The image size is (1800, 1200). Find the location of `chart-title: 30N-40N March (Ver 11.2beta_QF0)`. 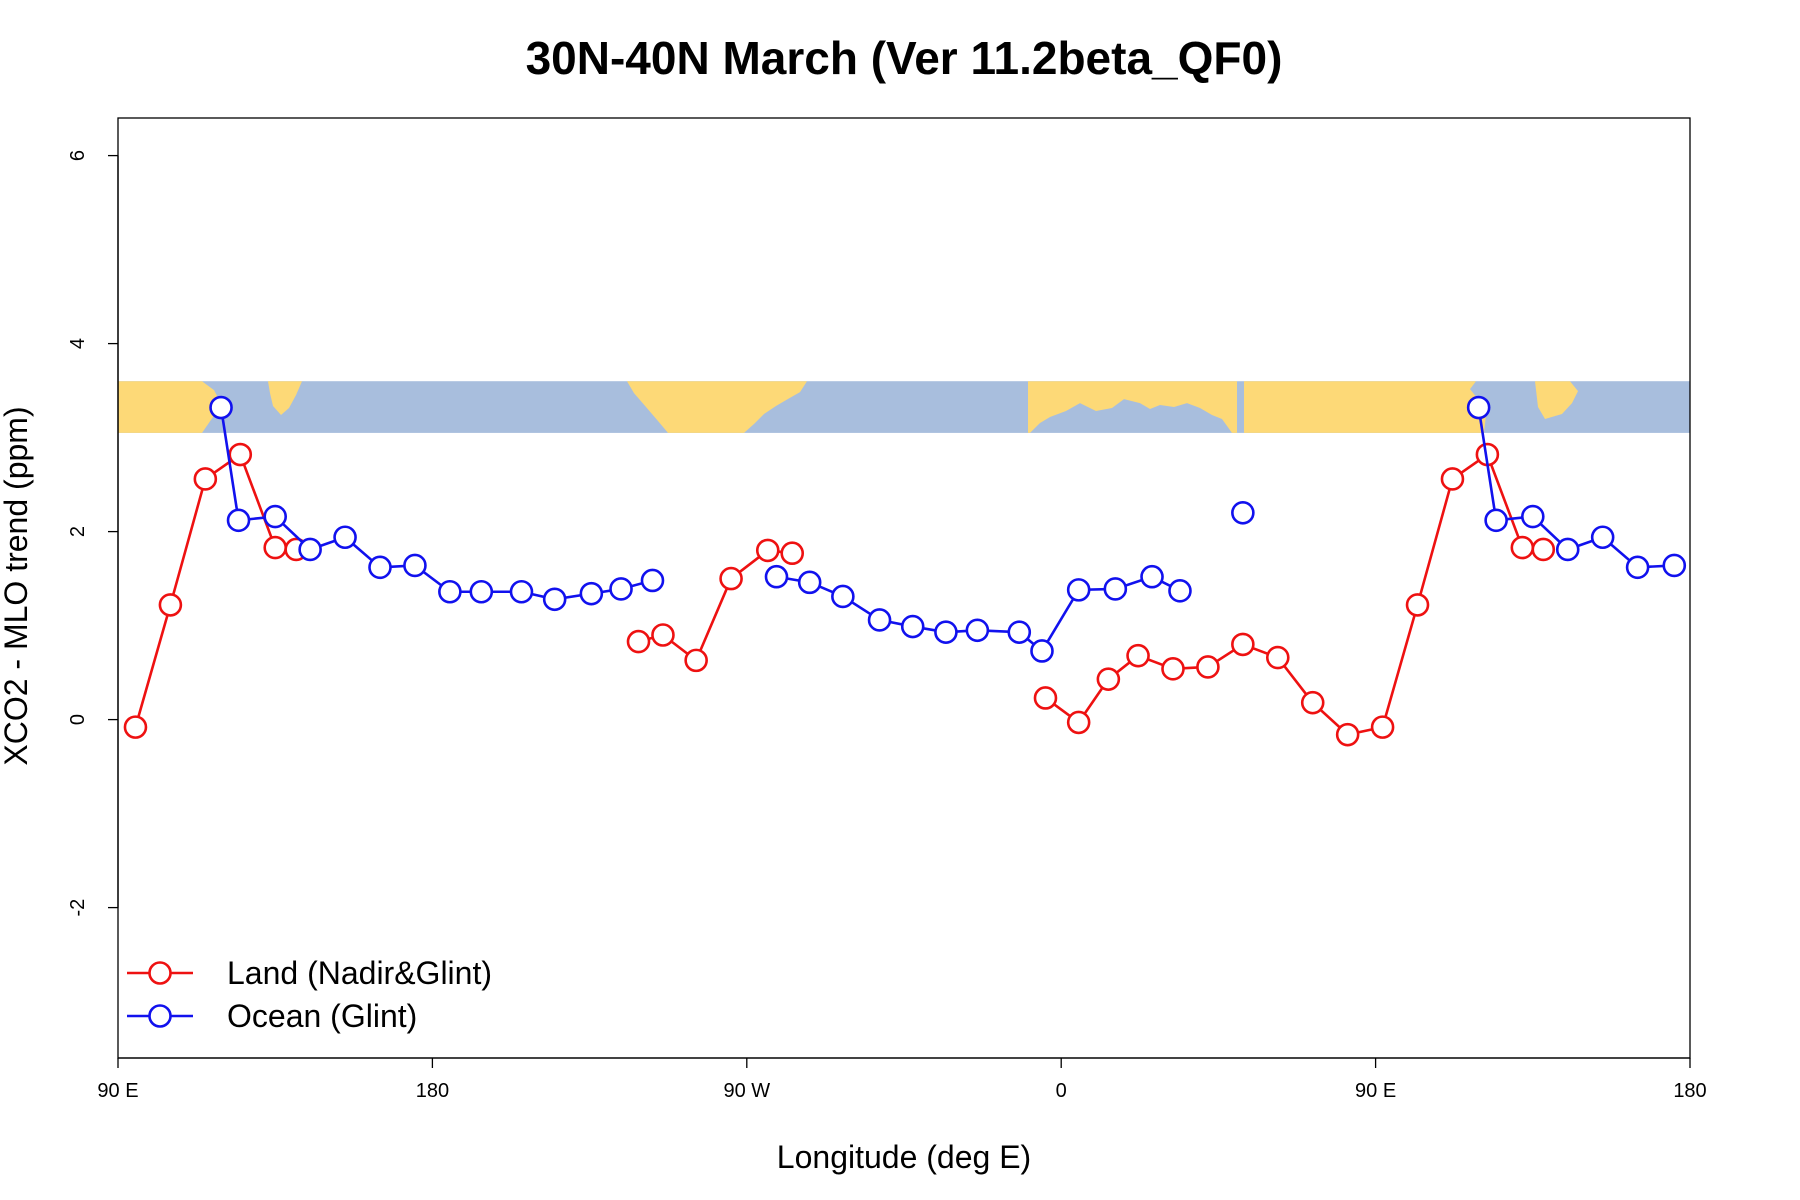

chart-title: 30N-40N March (Ver 11.2beta_QF0) is located at coordinates (904, 58).